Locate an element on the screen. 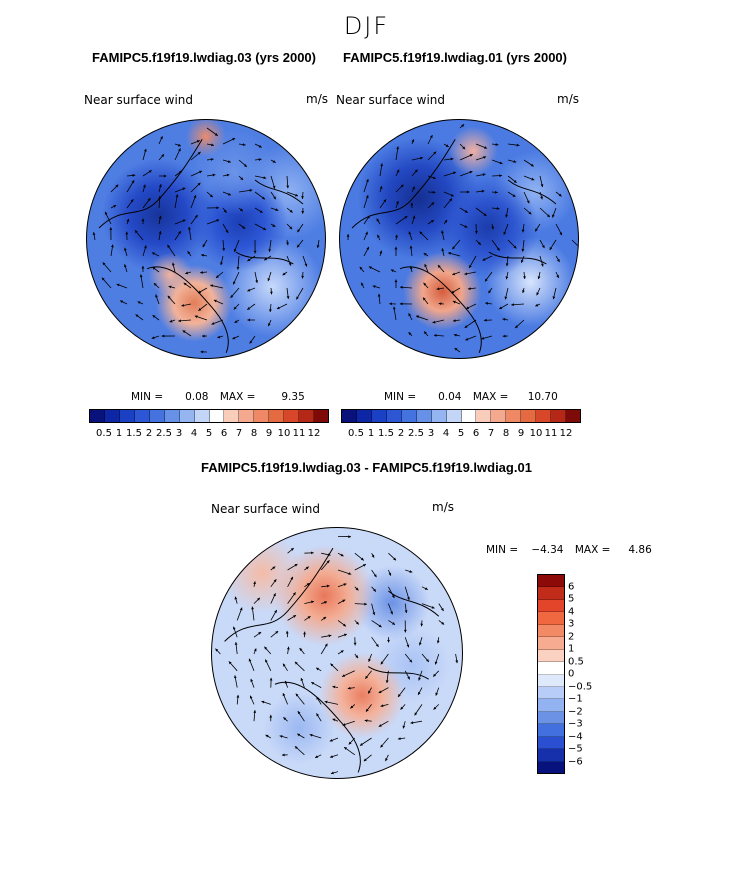 Image resolution: width=733 pixels, height=882 pixels. colorbar-tick-label: −4 is located at coordinates (575, 736).